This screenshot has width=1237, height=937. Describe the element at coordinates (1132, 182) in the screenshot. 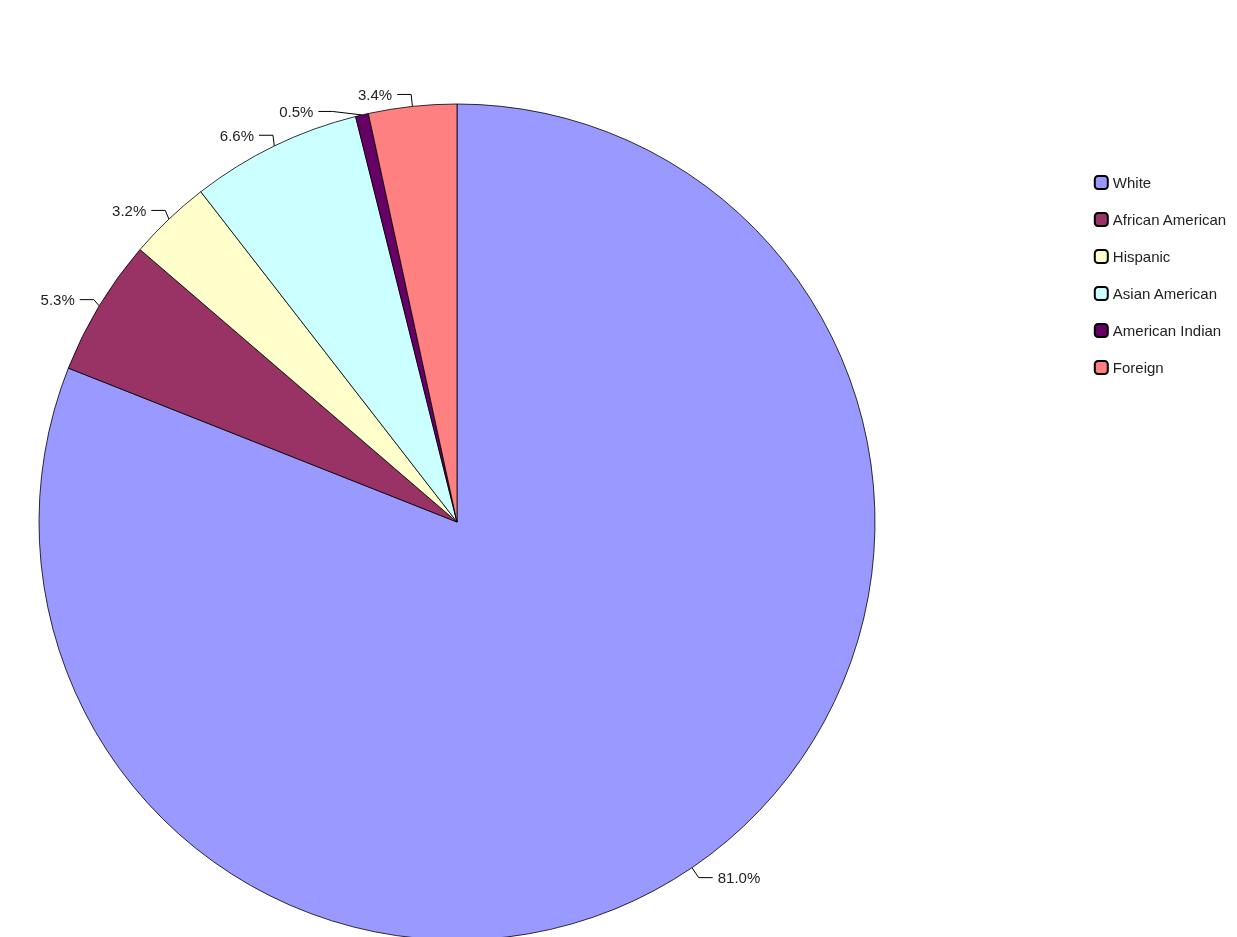

I see `legend-label: White` at that location.